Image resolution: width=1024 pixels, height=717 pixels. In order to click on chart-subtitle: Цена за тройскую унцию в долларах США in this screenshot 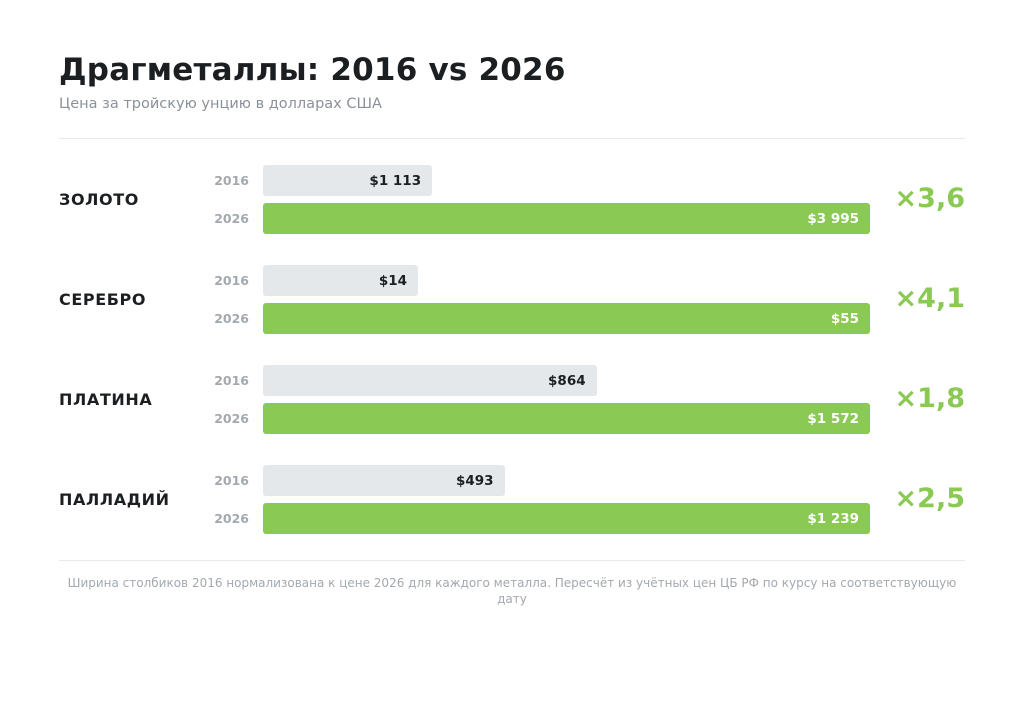, I will do `click(220, 104)`.